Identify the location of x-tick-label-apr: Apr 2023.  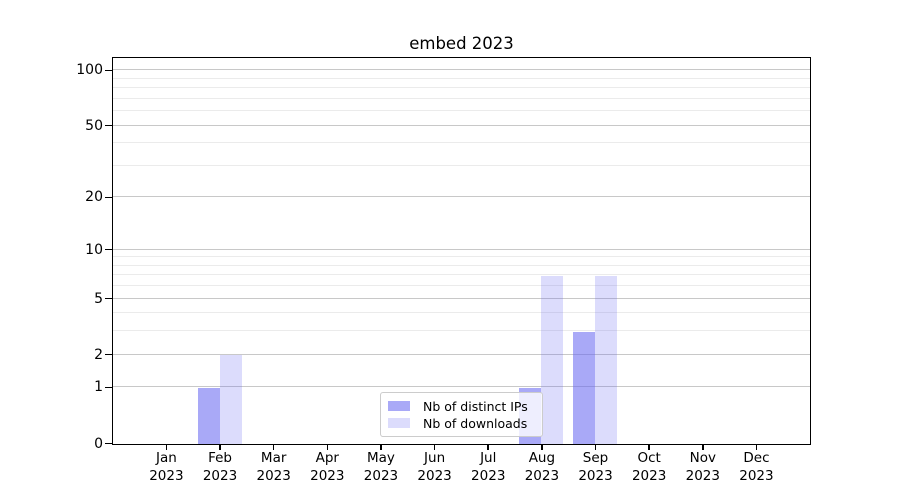
(327, 467).